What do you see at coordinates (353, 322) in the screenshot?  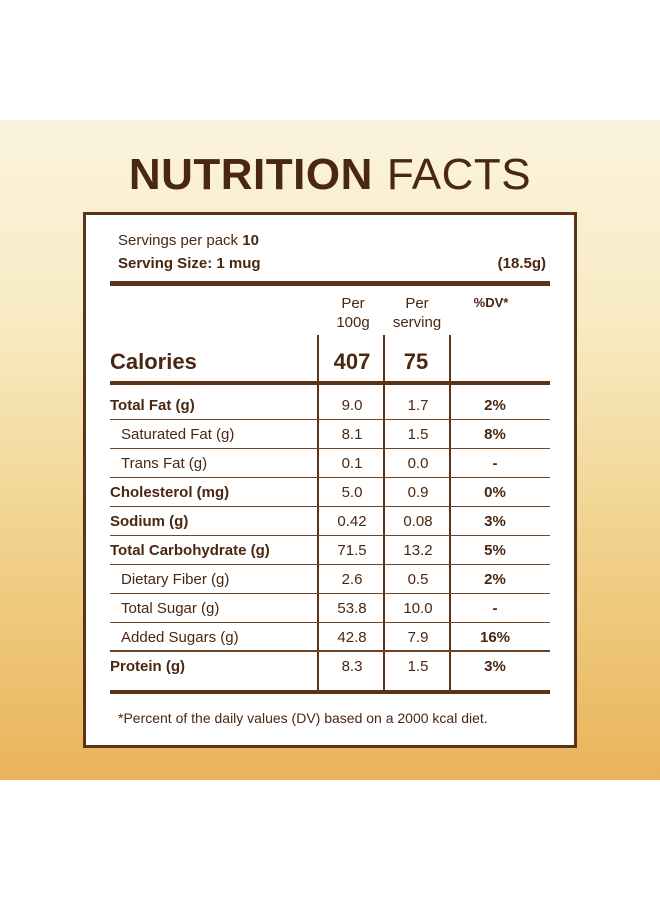 I see `per-100g-line2: 100g` at bounding box center [353, 322].